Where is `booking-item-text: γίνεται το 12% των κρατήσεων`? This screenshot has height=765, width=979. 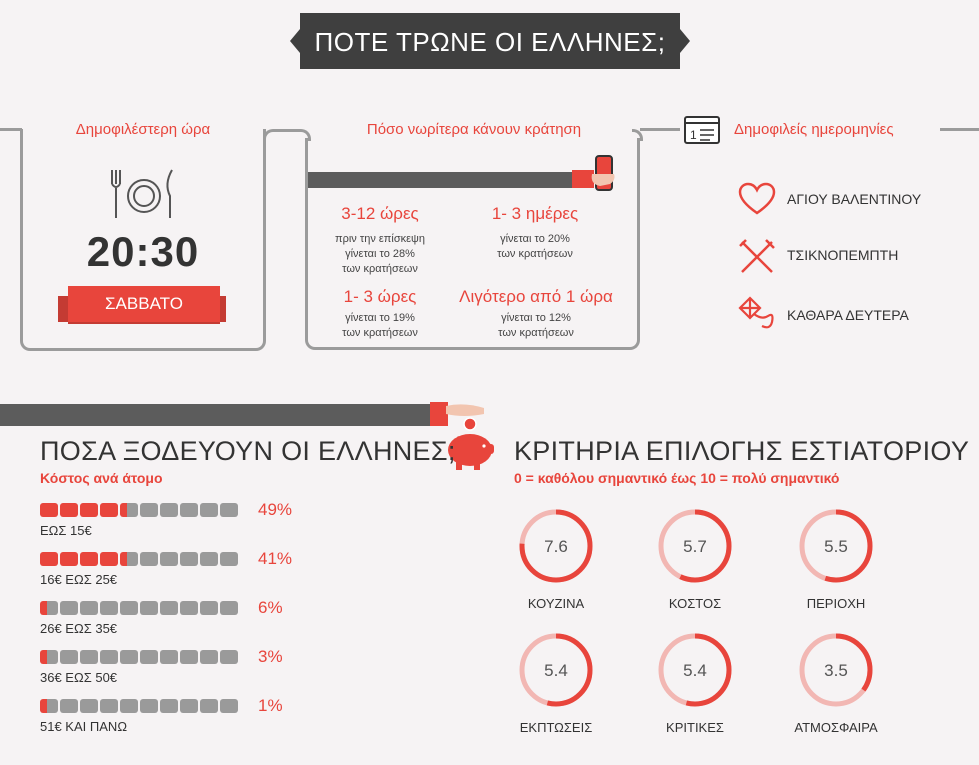 booking-item-text: γίνεται το 12% των κρατήσεων is located at coordinates (536, 325).